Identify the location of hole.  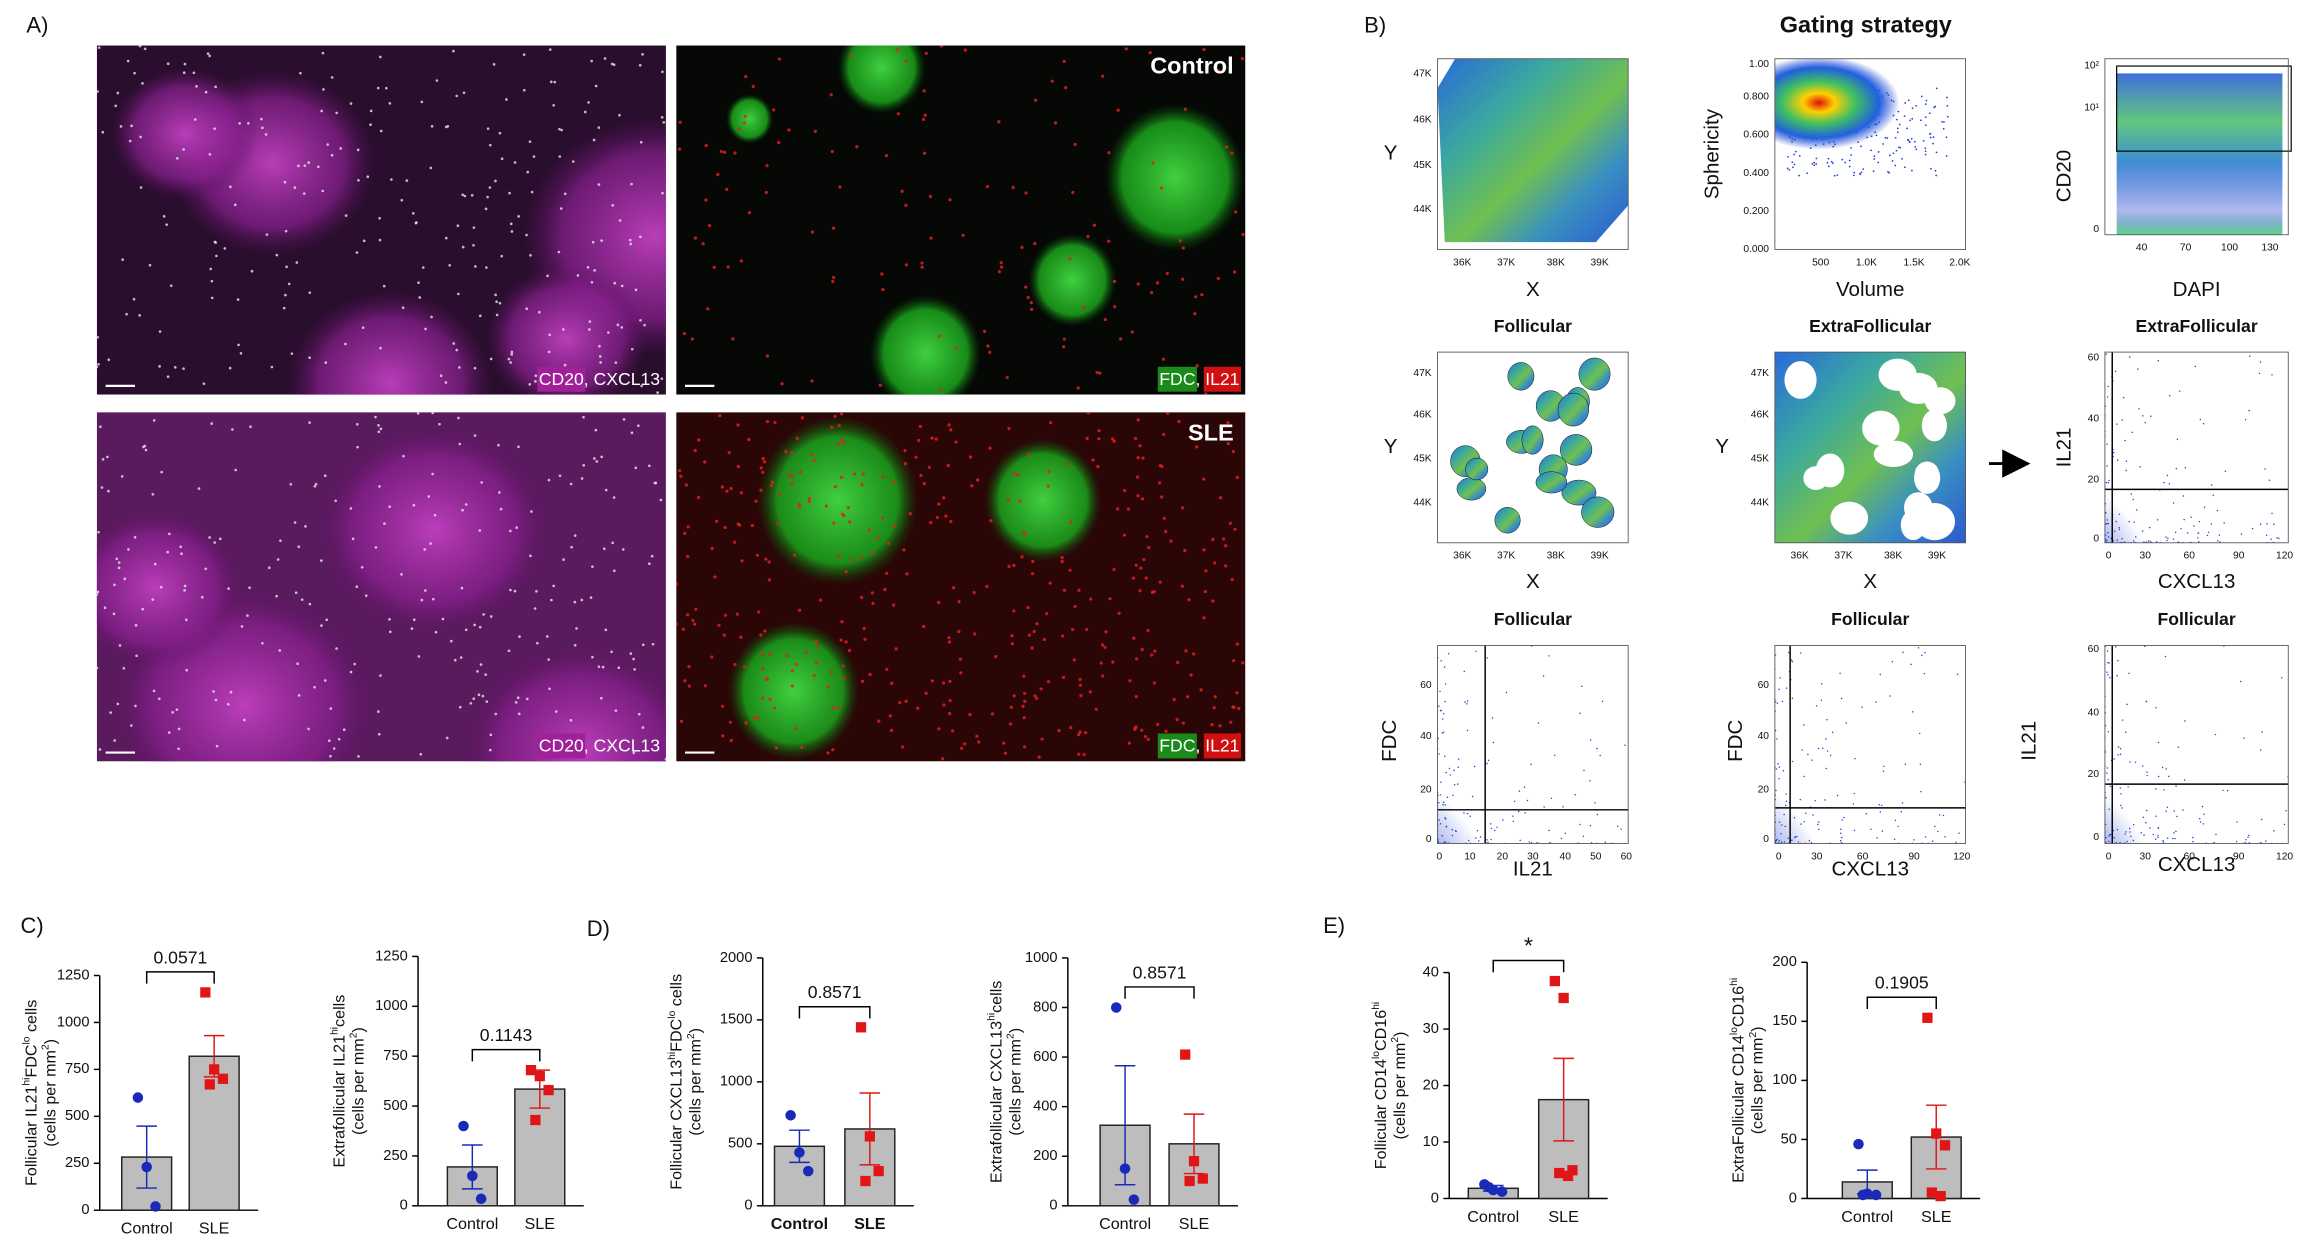
(1913, 525).